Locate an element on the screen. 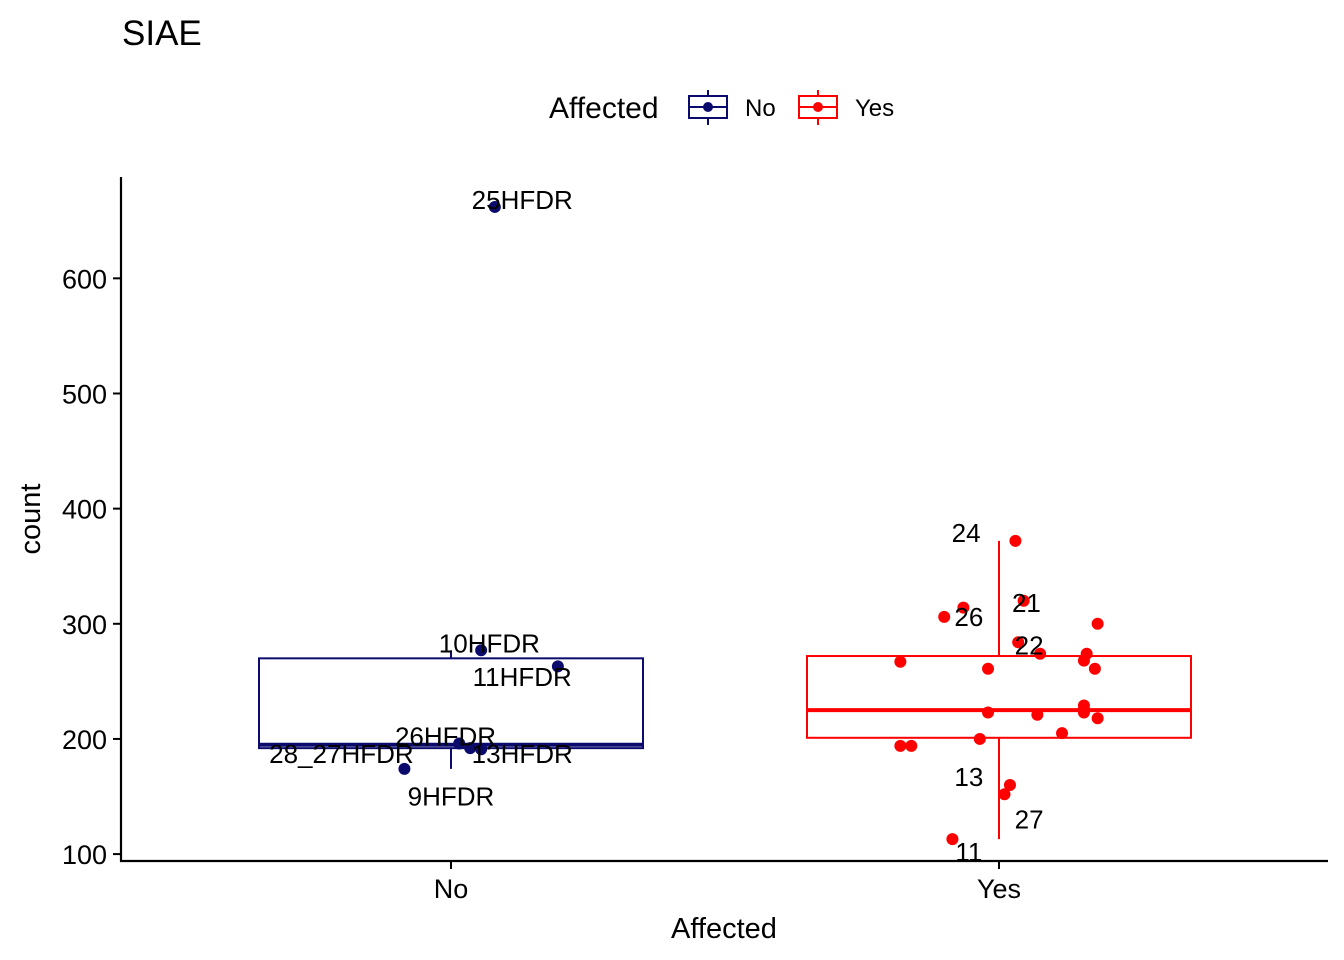 This screenshot has height=960, width=1344. point-label: 9HFDR is located at coordinates (451, 797).